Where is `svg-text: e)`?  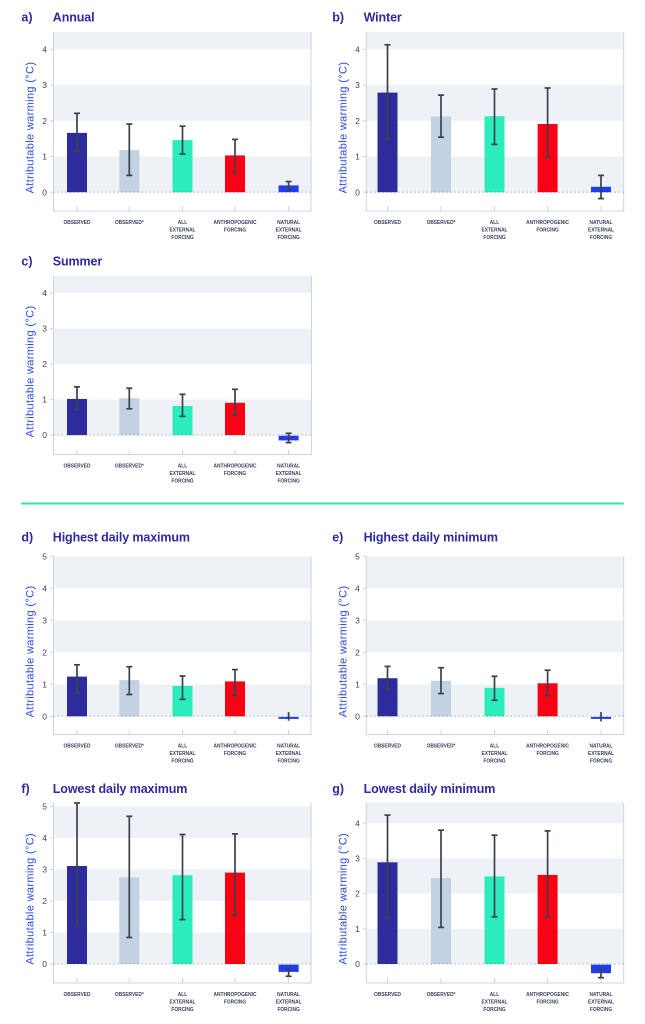 svg-text: e) is located at coordinates (337, 538).